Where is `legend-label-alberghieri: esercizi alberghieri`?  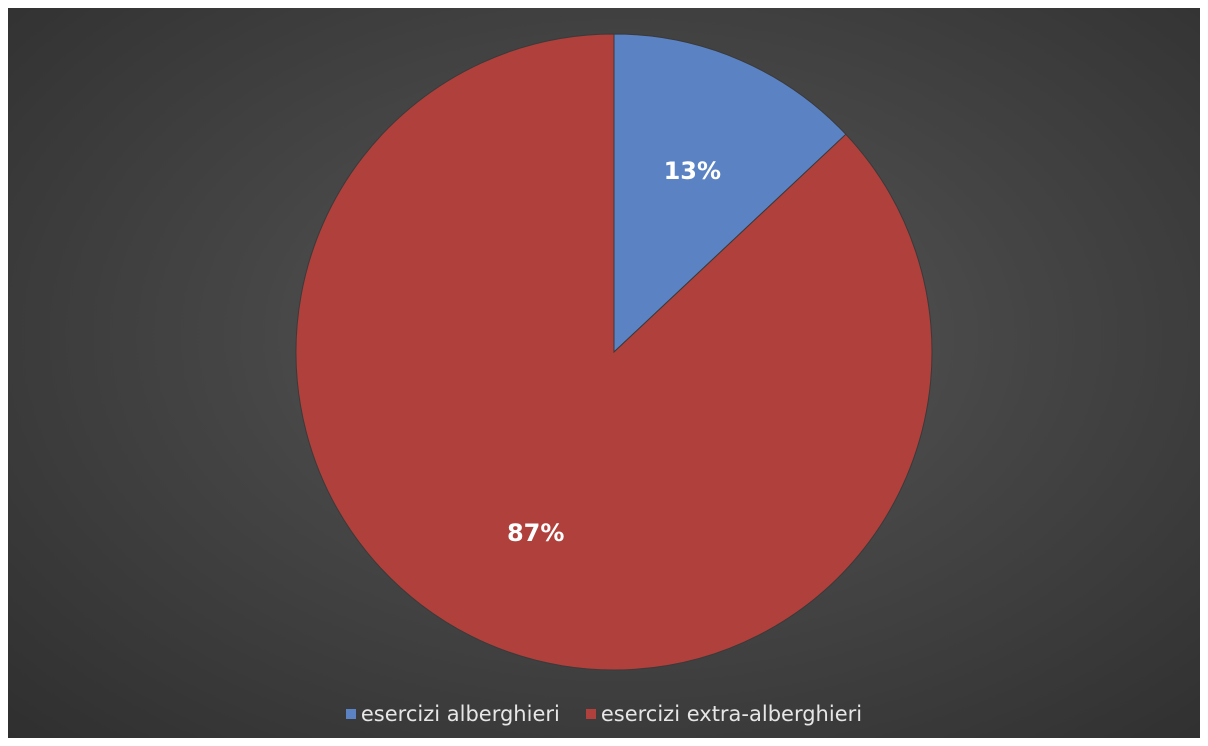
legend-label-alberghieri: esercizi alberghieri is located at coordinates (460, 714).